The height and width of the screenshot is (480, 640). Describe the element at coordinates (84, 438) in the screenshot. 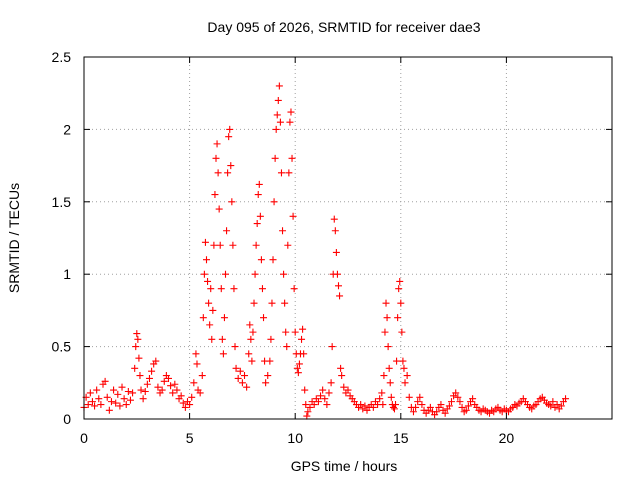

I see `x-tick-label: 0` at that location.